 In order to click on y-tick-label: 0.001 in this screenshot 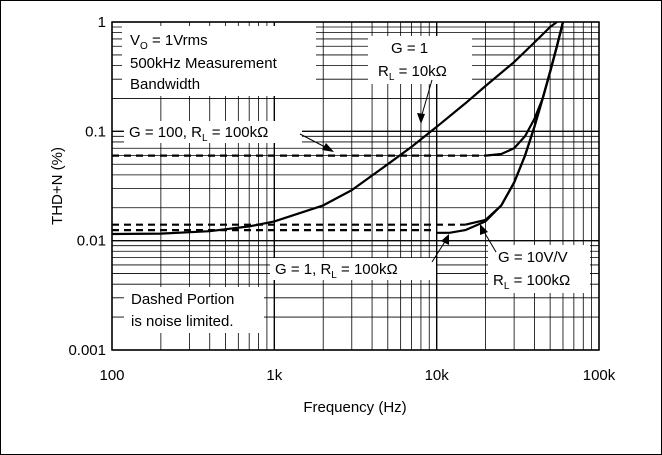, I will do `click(87, 350)`.